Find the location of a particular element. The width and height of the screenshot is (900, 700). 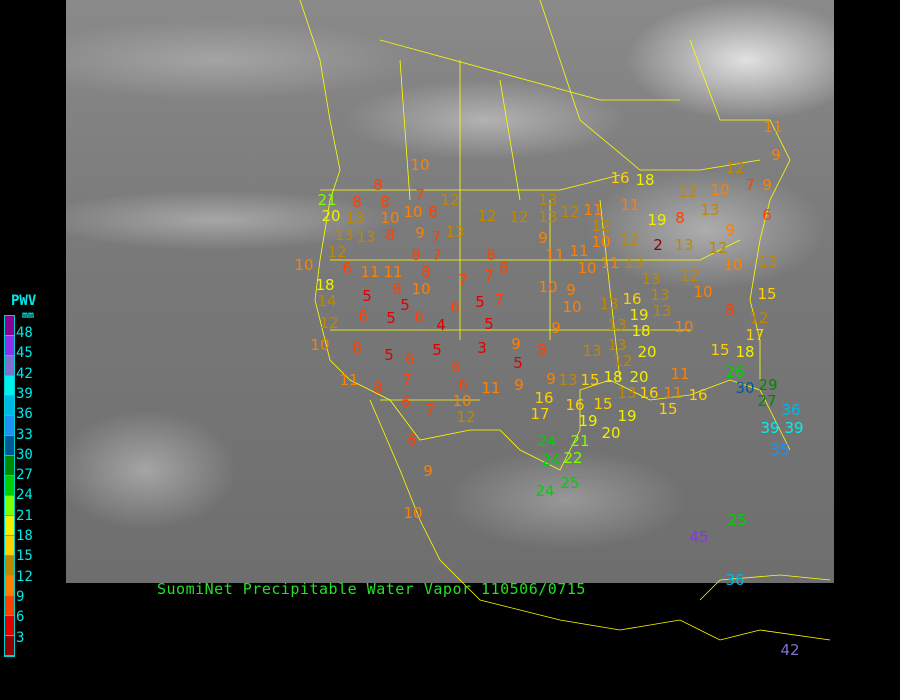

legend-tick: 33 is located at coordinates (24, 434).